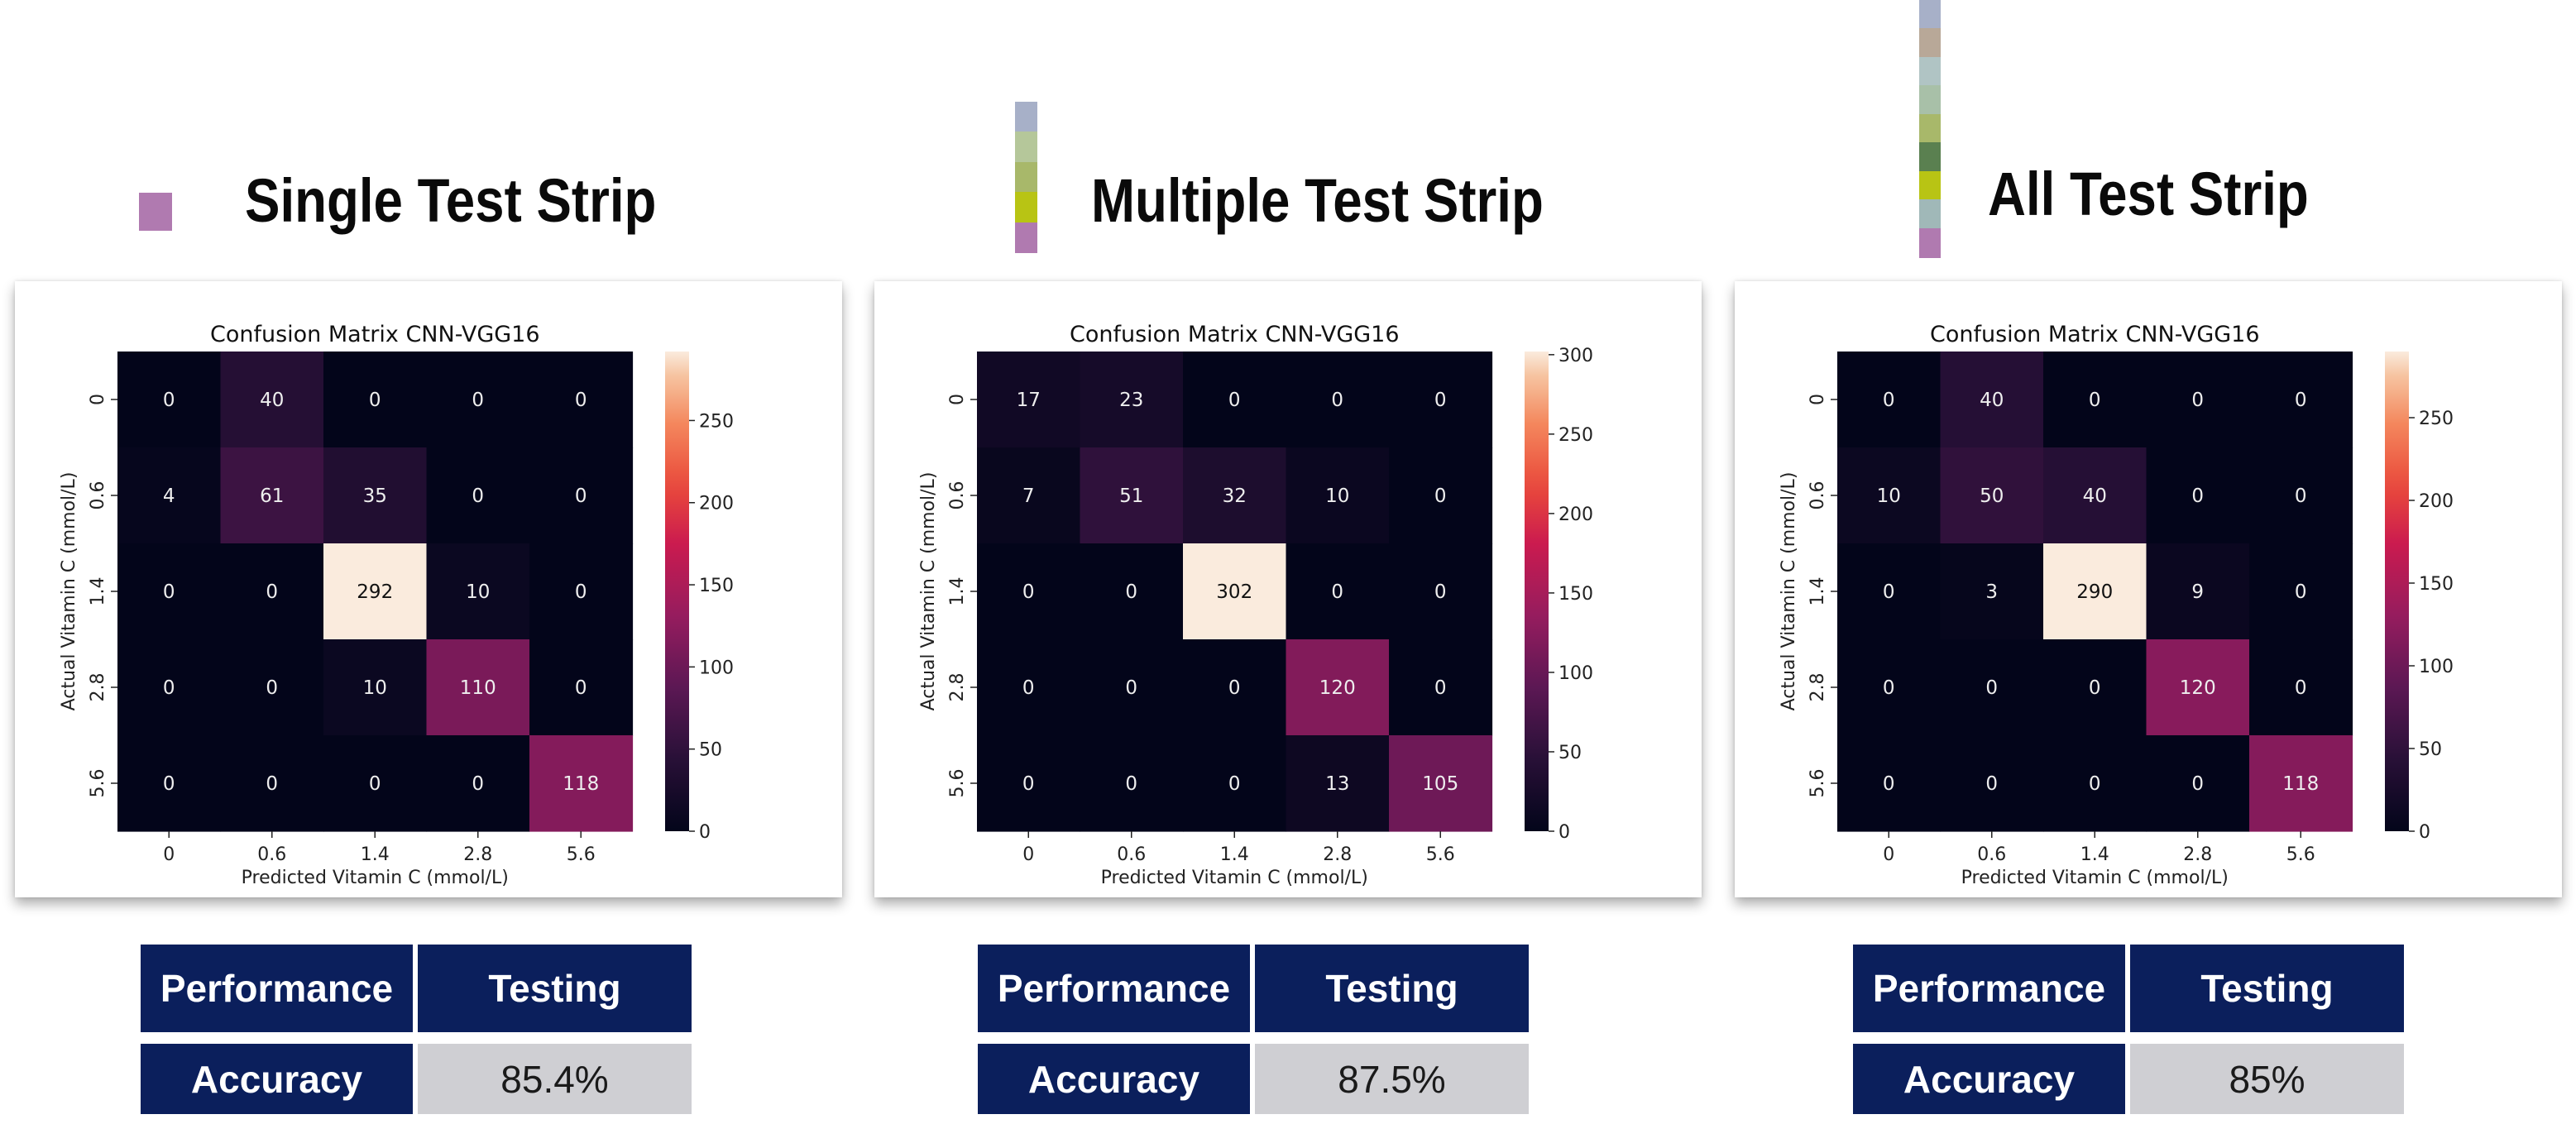 The width and height of the screenshot is (2576, 1124). I want to click on cell-value-label: 120, so click(2198, 688).